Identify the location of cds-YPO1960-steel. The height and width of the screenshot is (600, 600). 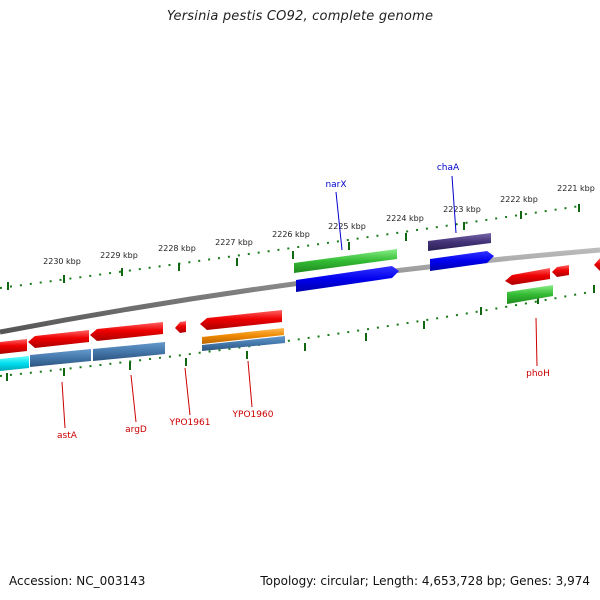
(243, 343).